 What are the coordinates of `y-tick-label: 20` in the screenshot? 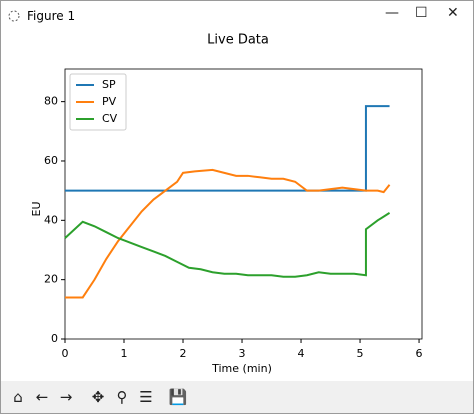 It's located at (51, 279).